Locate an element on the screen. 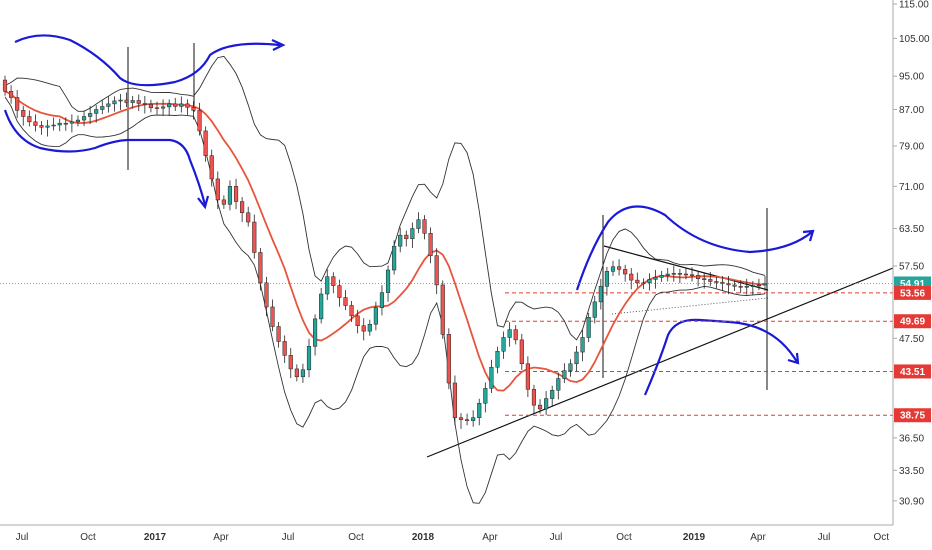 The height and width of the screenshot is (550, 932). price-badge-label: 49.69 is located at coordinates (912, 322).